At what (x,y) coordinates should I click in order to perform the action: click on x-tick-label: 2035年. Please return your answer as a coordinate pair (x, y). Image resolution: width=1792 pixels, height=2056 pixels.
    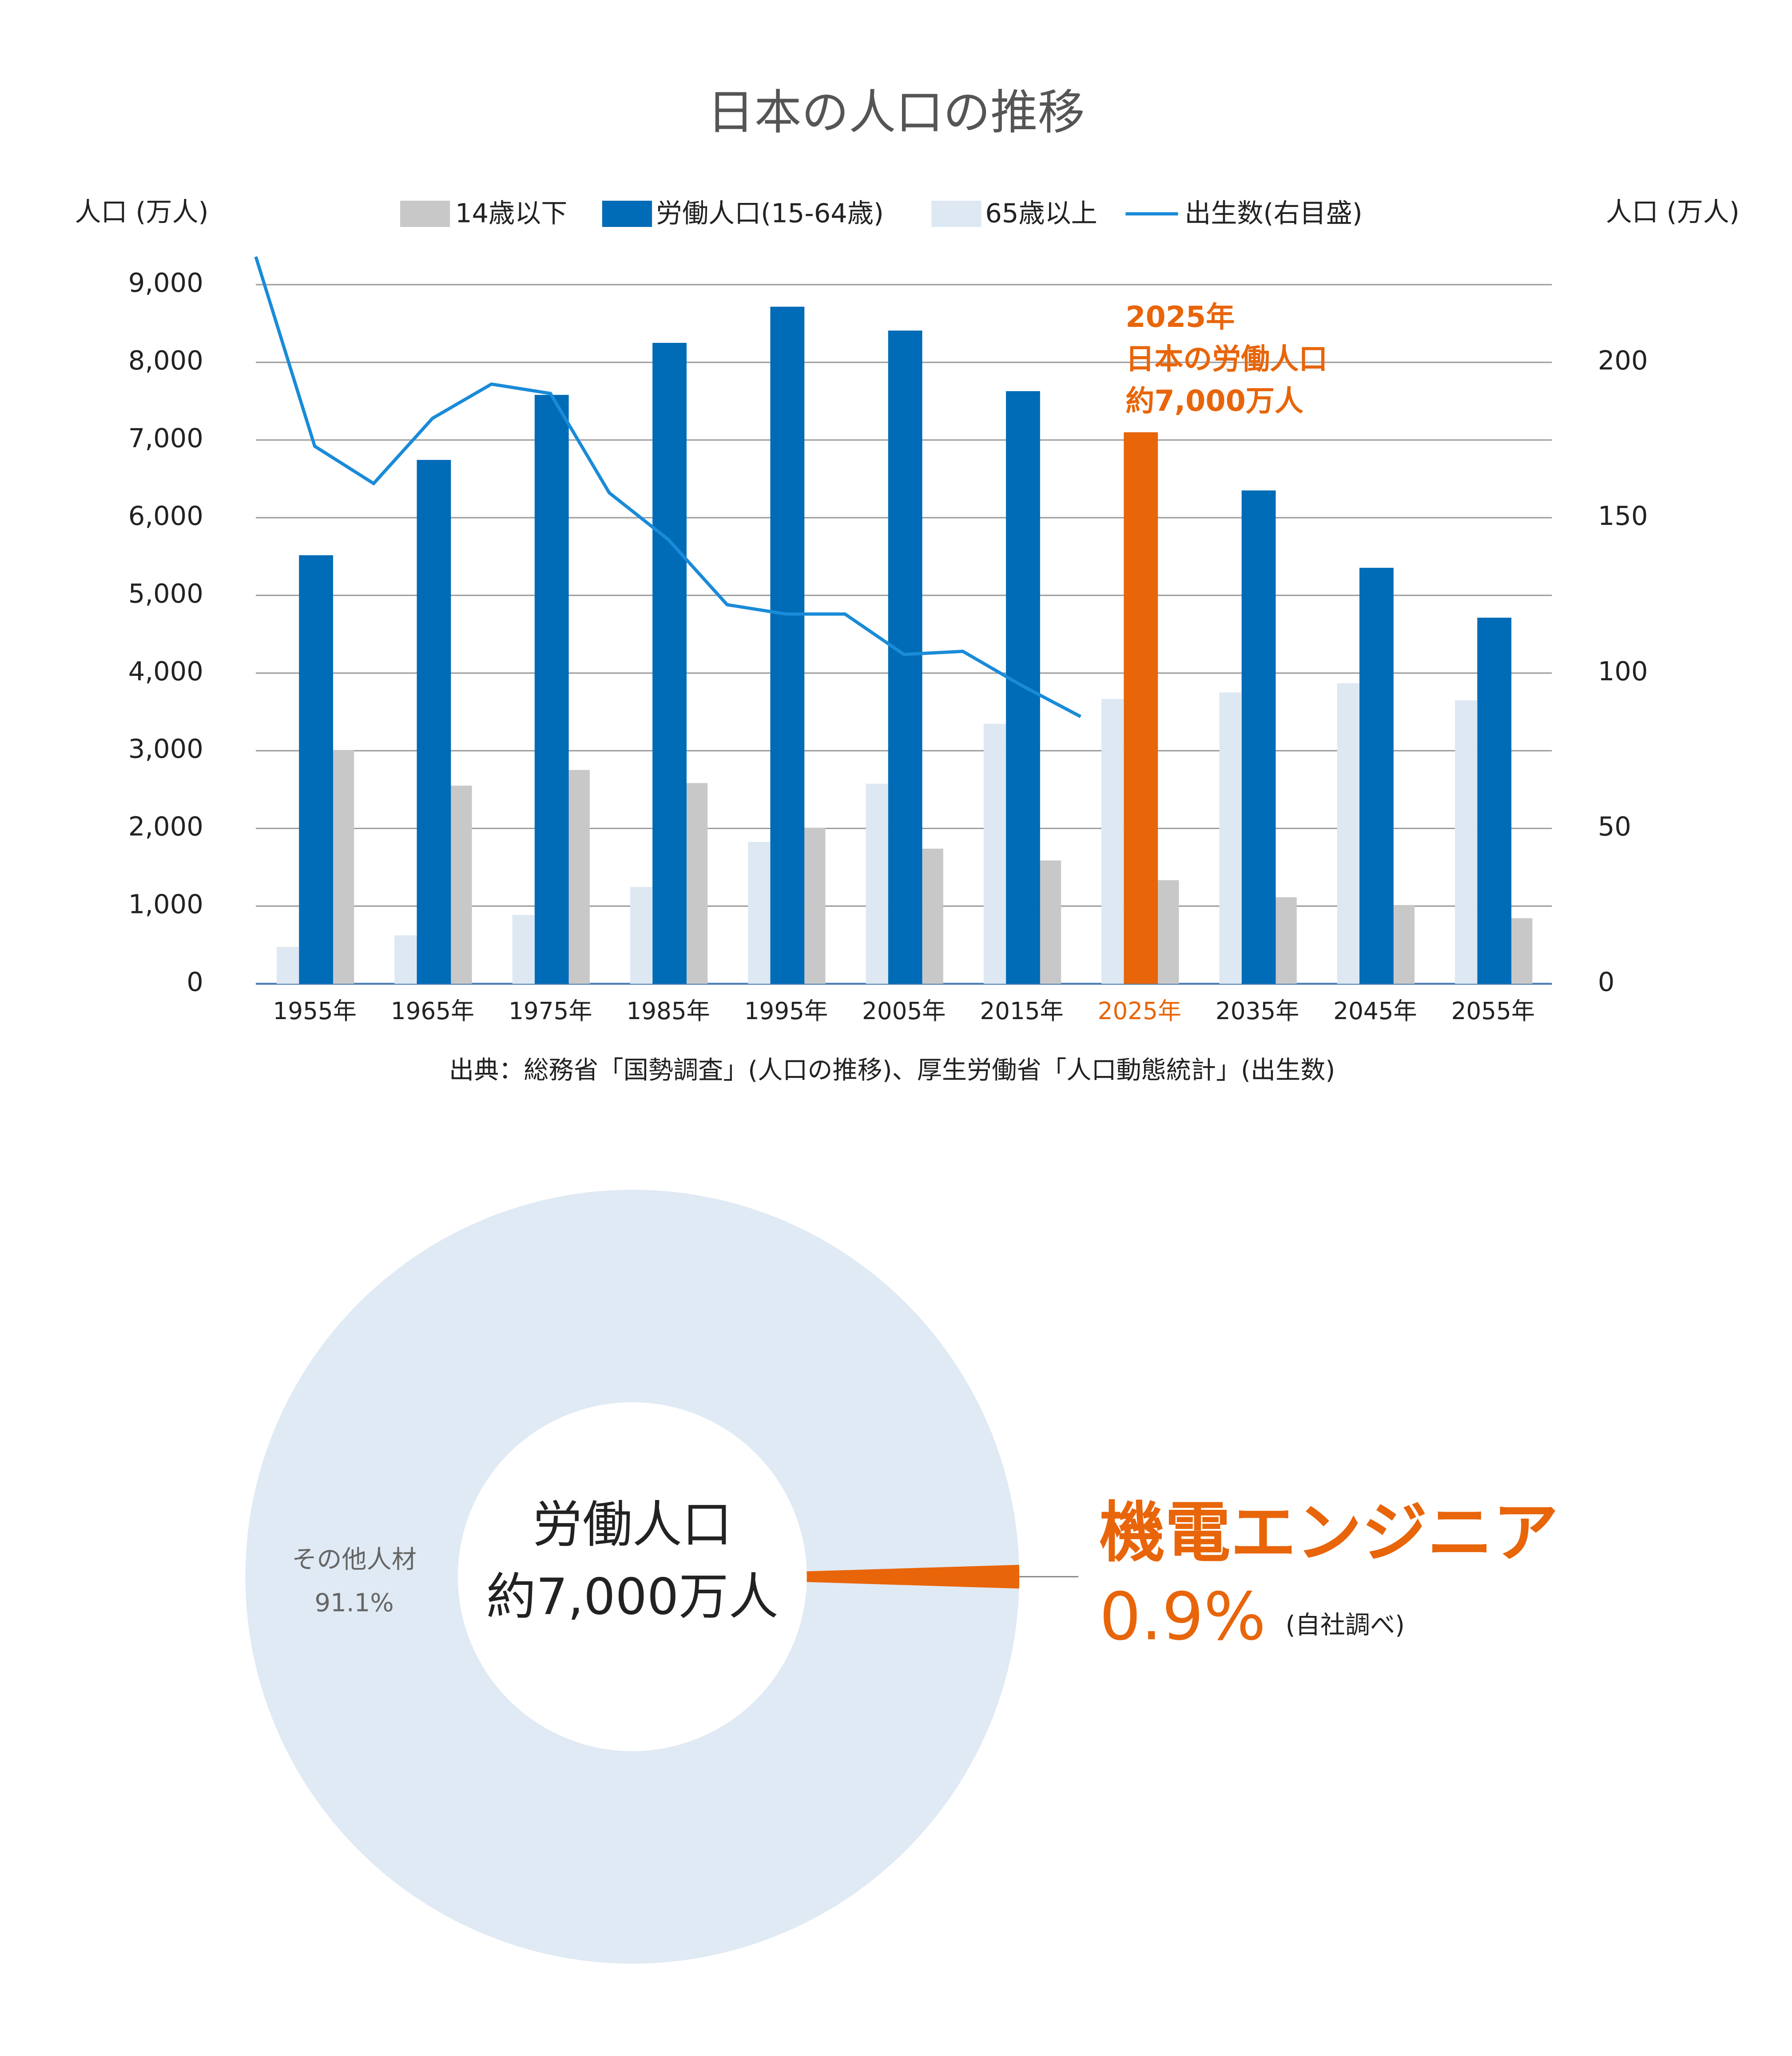
    Looking at the image, I should click on (1257, 1011).